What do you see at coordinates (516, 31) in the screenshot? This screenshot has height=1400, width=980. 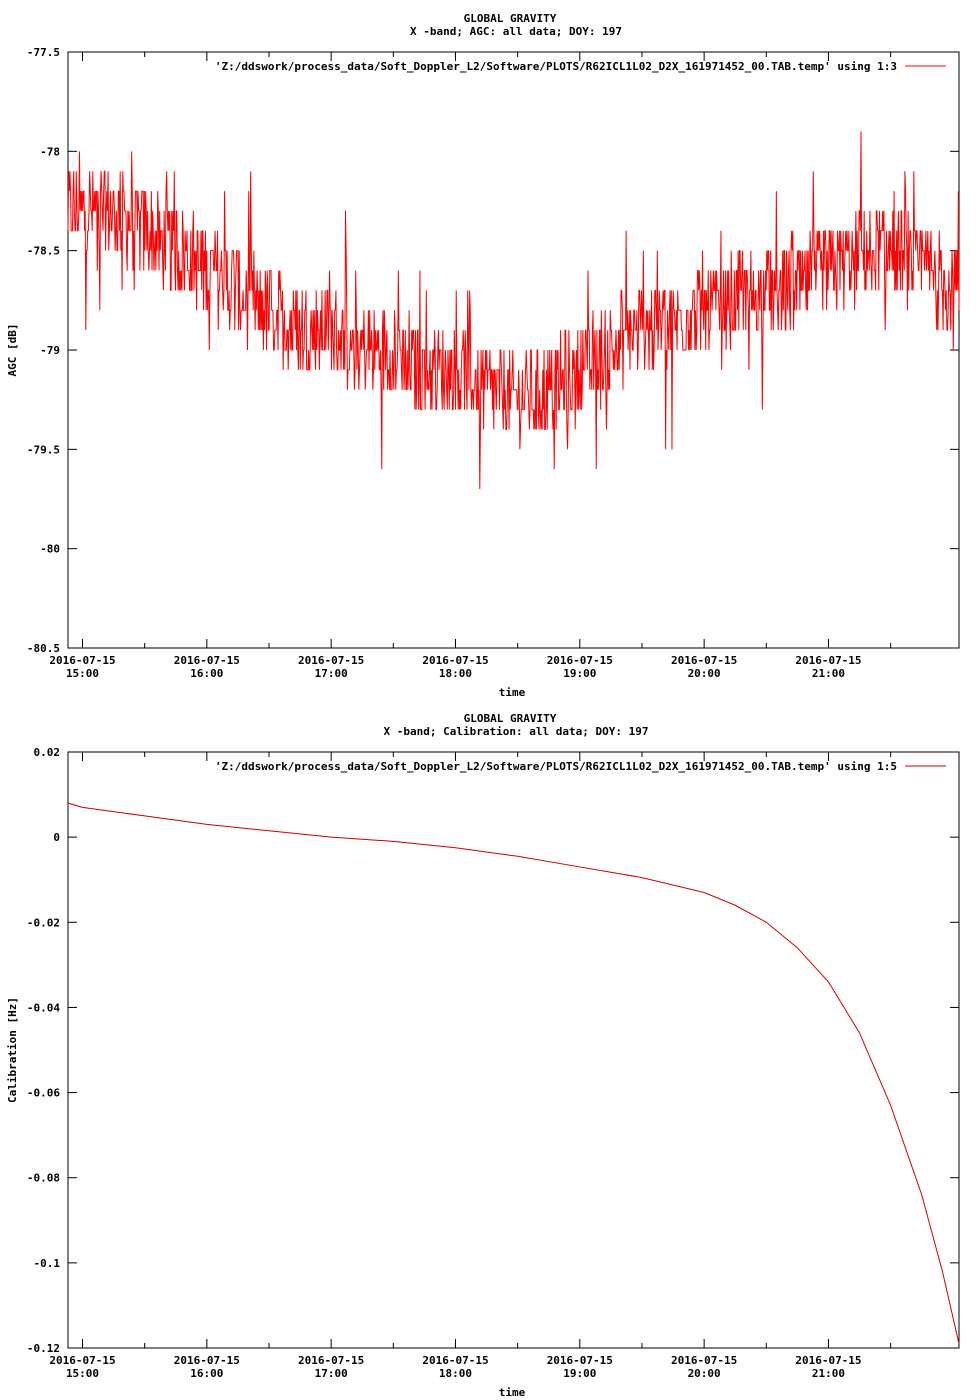 I see `chart-subtitle: X -band; AGC: all data; DOY: 197` at bounding box center [516, 31].